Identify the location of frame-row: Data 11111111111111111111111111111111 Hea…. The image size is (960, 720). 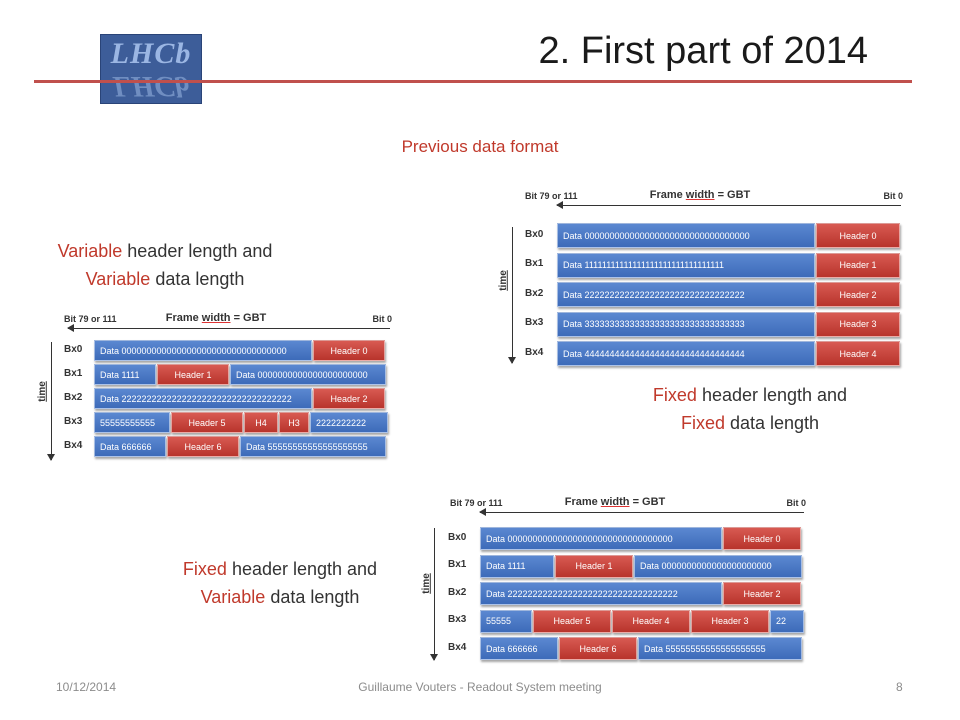
(729, 265).